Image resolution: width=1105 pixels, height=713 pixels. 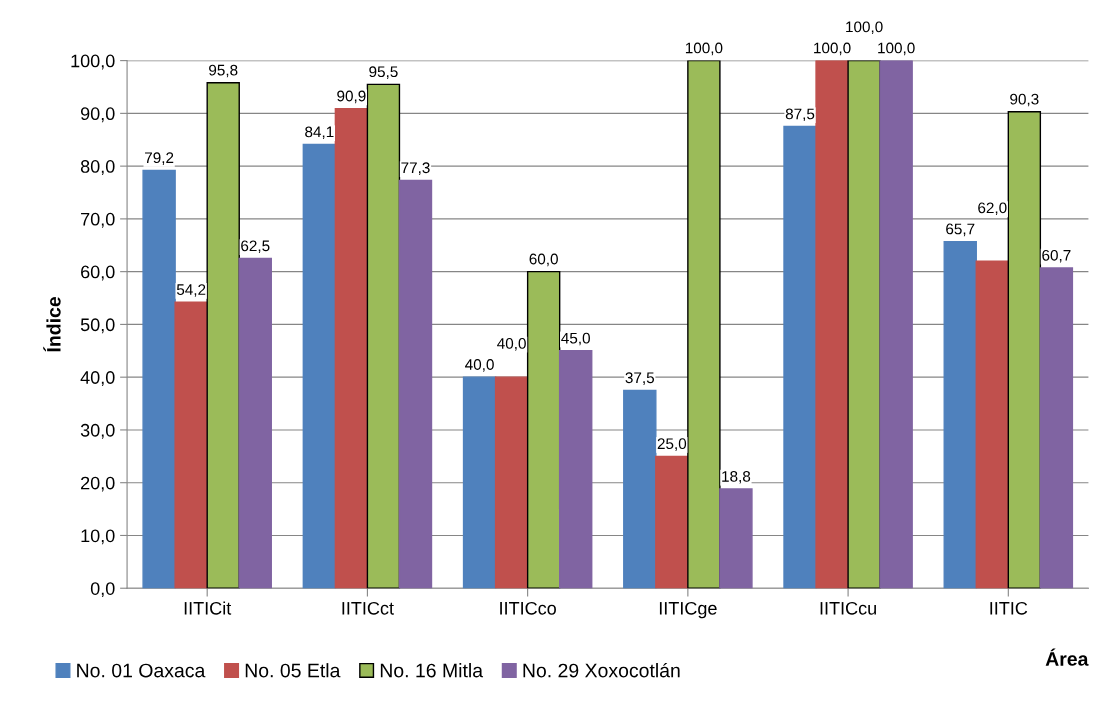 I want to click on data-label: 95,8, so click(x=223, y=71).